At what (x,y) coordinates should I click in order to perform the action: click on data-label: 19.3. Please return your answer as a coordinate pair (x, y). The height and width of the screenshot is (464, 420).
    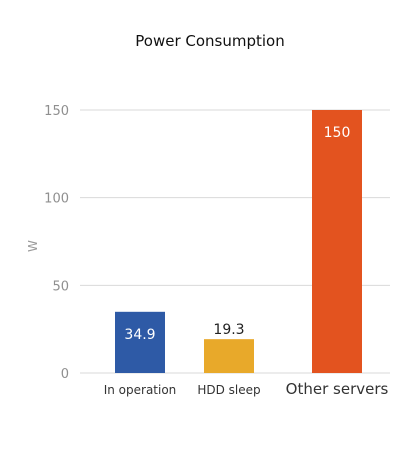
    Looking at the image, I should click on (228, 330).